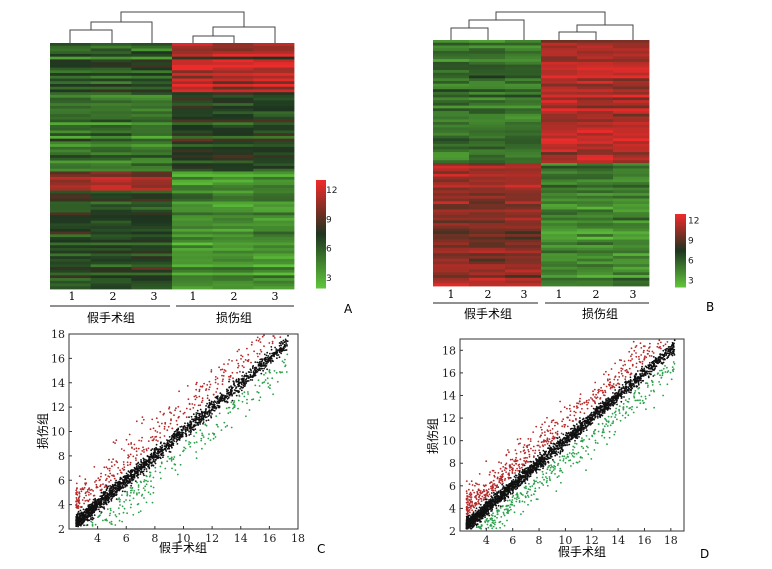  Describe the element at coordinates (596, 294) in the screenshot. I see `column-label: 2` at that location.